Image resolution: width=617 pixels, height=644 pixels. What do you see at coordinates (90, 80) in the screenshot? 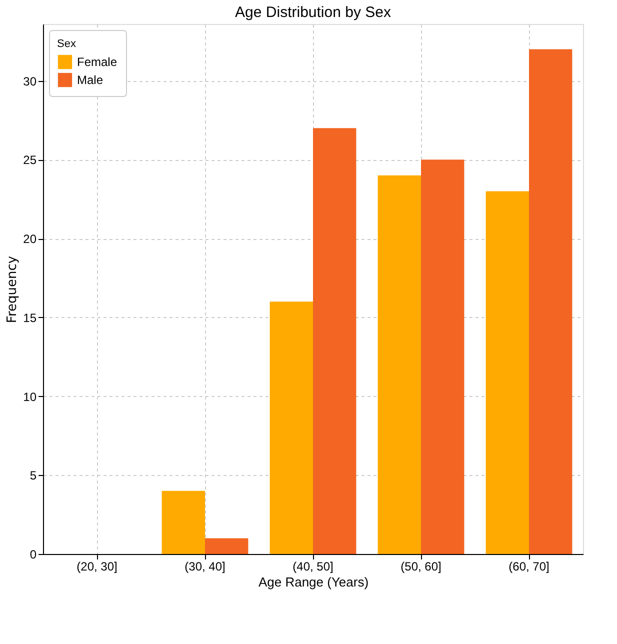
I see `legend-label: Male` at bounding box center [90, 80].